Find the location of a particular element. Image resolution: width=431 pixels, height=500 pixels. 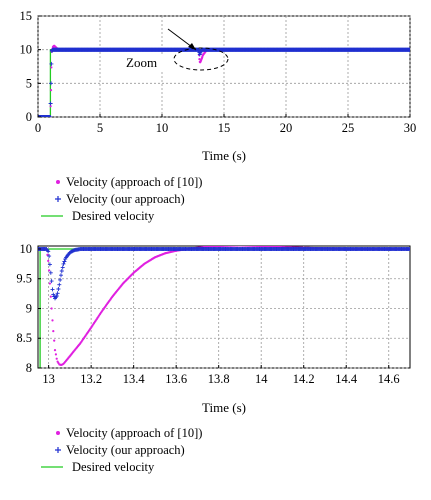

x-tick-label: 20 is located at coordinates (286, 128).